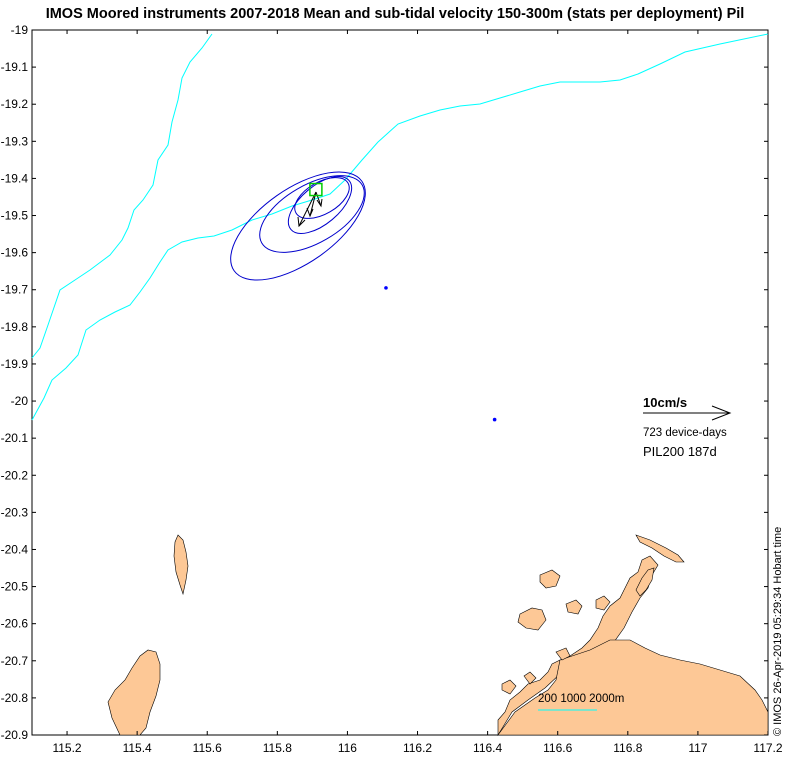  I want to click on y-tick-label: -20.9, so click(15, 735).